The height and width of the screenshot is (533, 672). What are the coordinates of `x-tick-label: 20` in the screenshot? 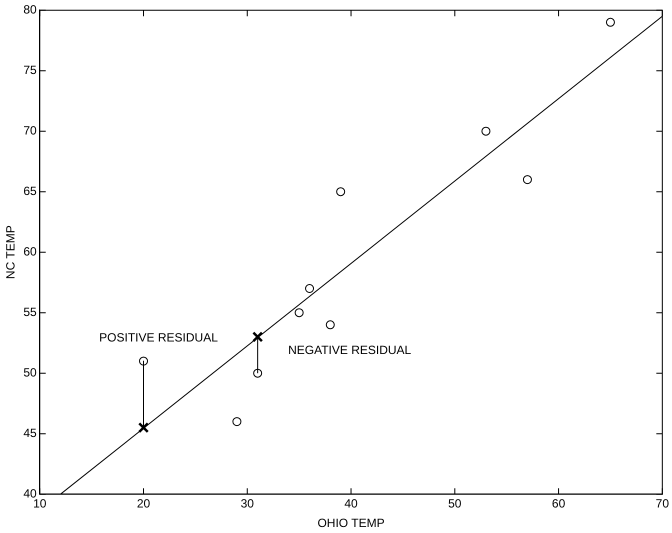 It's located at (143, 503).